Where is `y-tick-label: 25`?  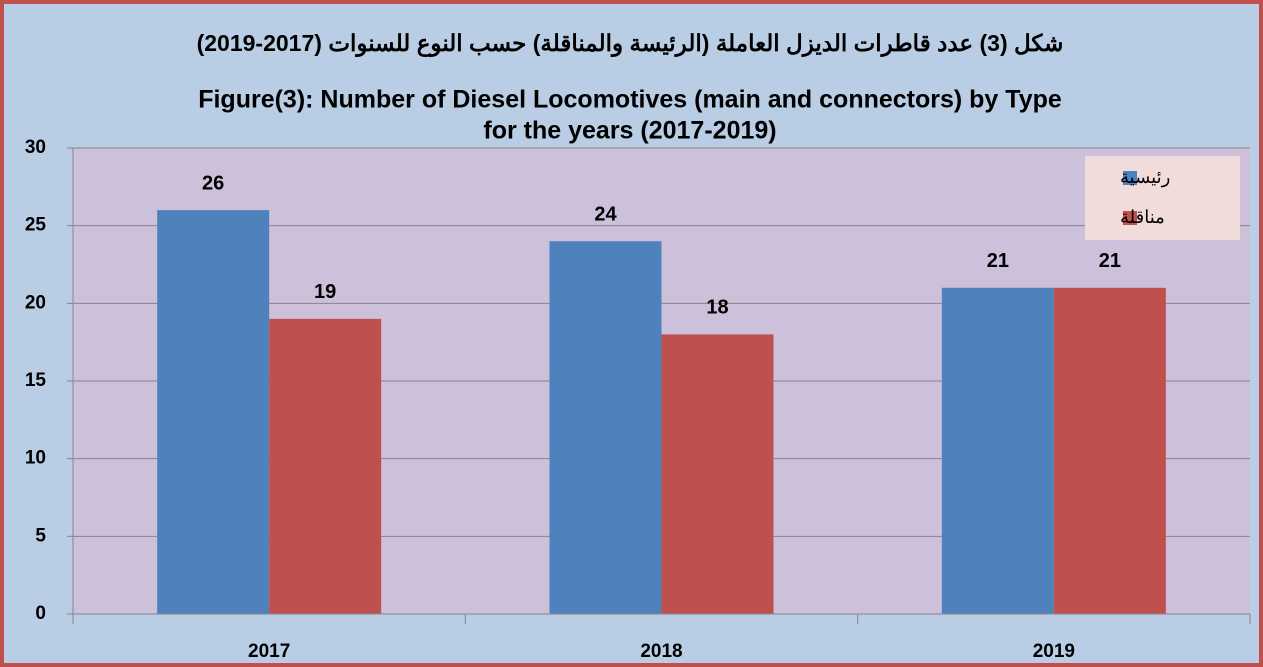 y-tick-label: 25 is located at coordinates (36, 225).